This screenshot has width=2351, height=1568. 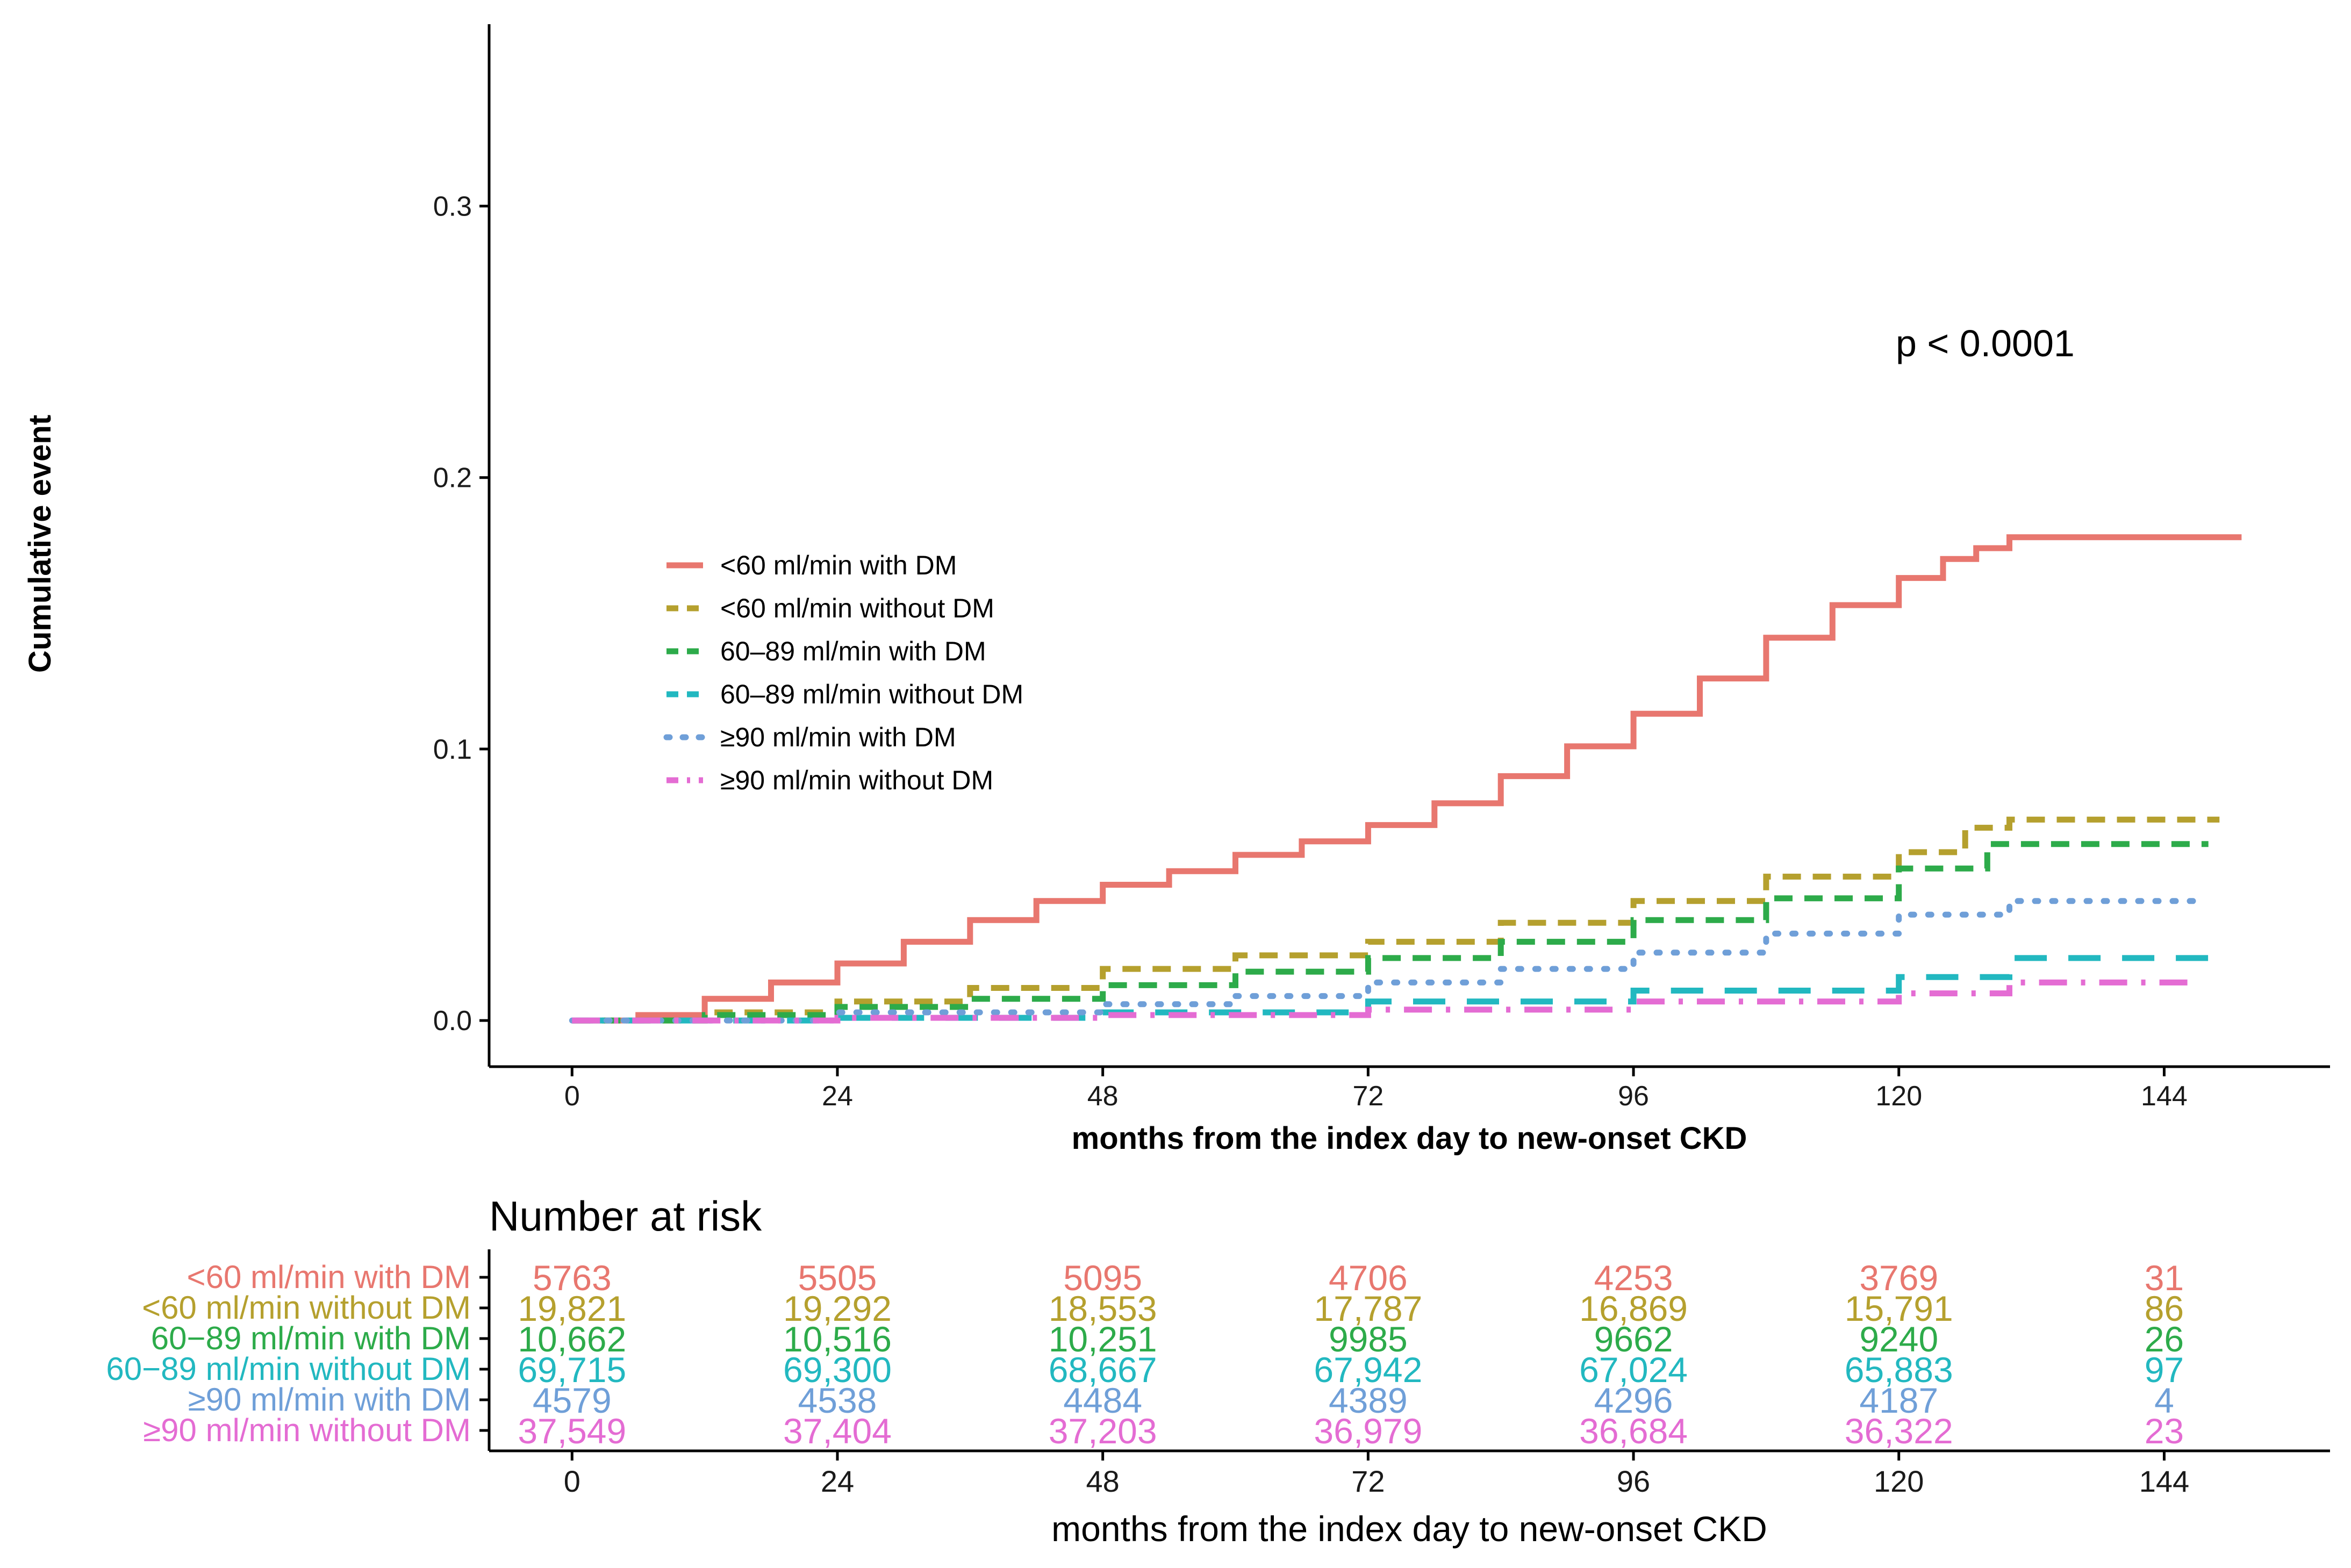 I want to click on risk-count: 17,787, so click(x=1368, y=1308).